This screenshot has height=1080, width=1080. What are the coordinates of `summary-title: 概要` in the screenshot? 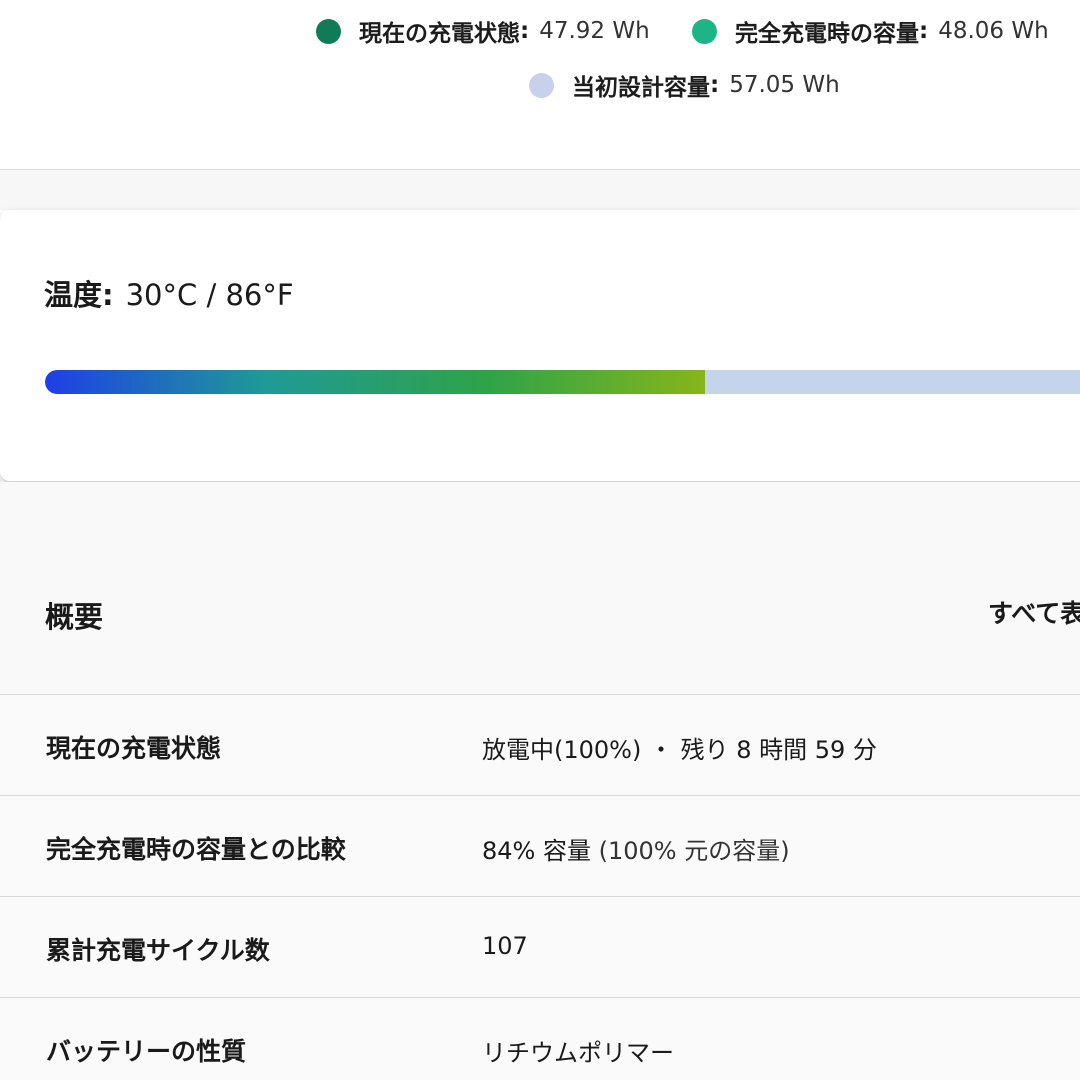 It's located at (74, 617).